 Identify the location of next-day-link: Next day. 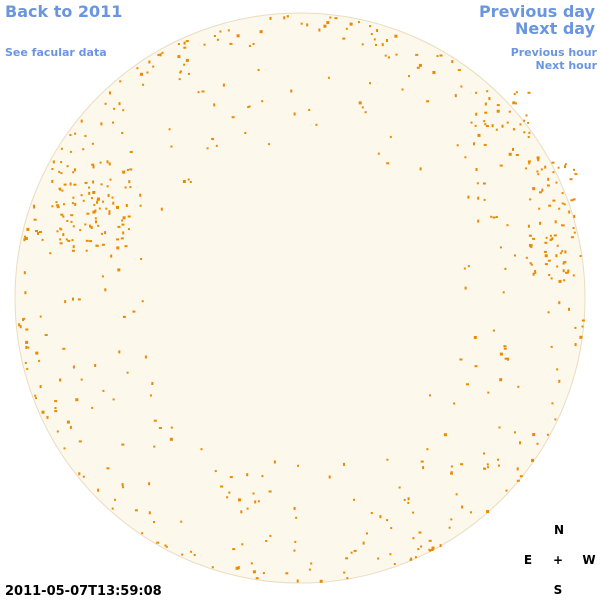
(555, 28).